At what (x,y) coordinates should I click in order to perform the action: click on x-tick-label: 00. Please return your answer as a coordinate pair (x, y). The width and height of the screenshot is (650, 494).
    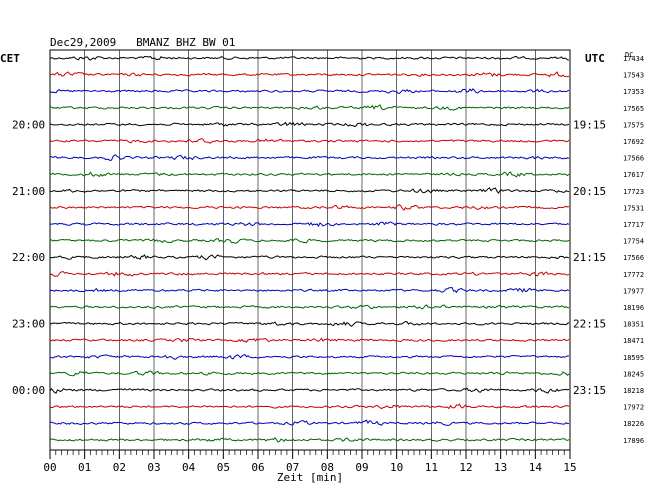
    Looking at the image, I should click on (49, 467).